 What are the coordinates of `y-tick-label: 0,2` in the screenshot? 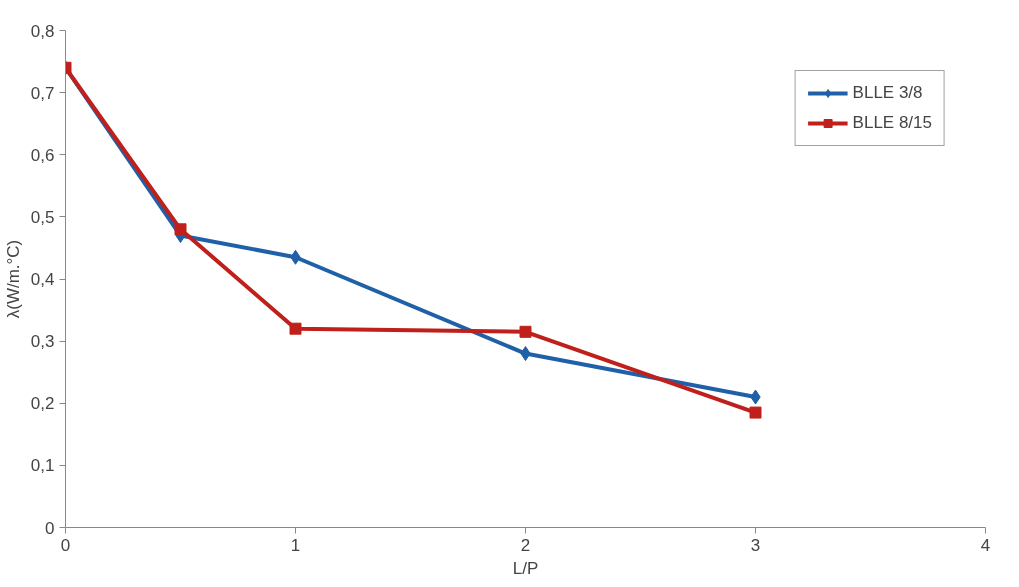 It's located at (42, 404).